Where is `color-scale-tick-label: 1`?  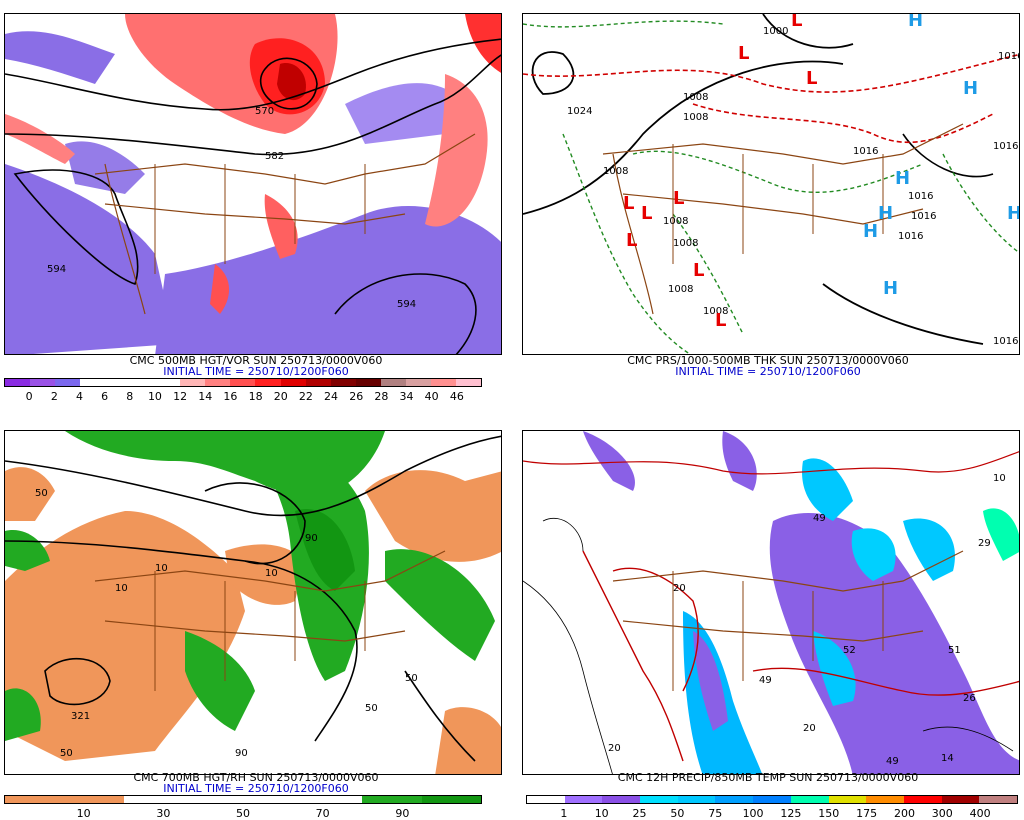
color-scale-tick-label: 1 is located at coordinates (563, 813).